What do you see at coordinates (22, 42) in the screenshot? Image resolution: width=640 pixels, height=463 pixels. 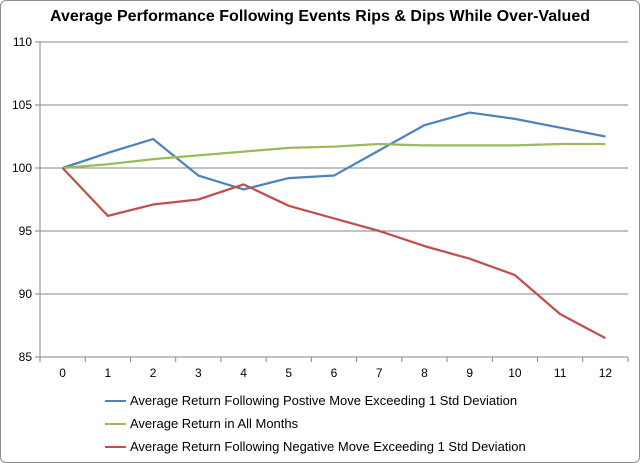 I see `y-tick-label: 110` at bounding box center [22, 42].